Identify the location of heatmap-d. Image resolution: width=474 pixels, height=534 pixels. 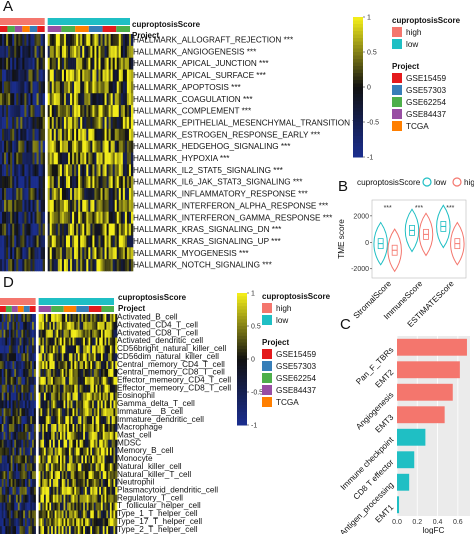
(59, 416).